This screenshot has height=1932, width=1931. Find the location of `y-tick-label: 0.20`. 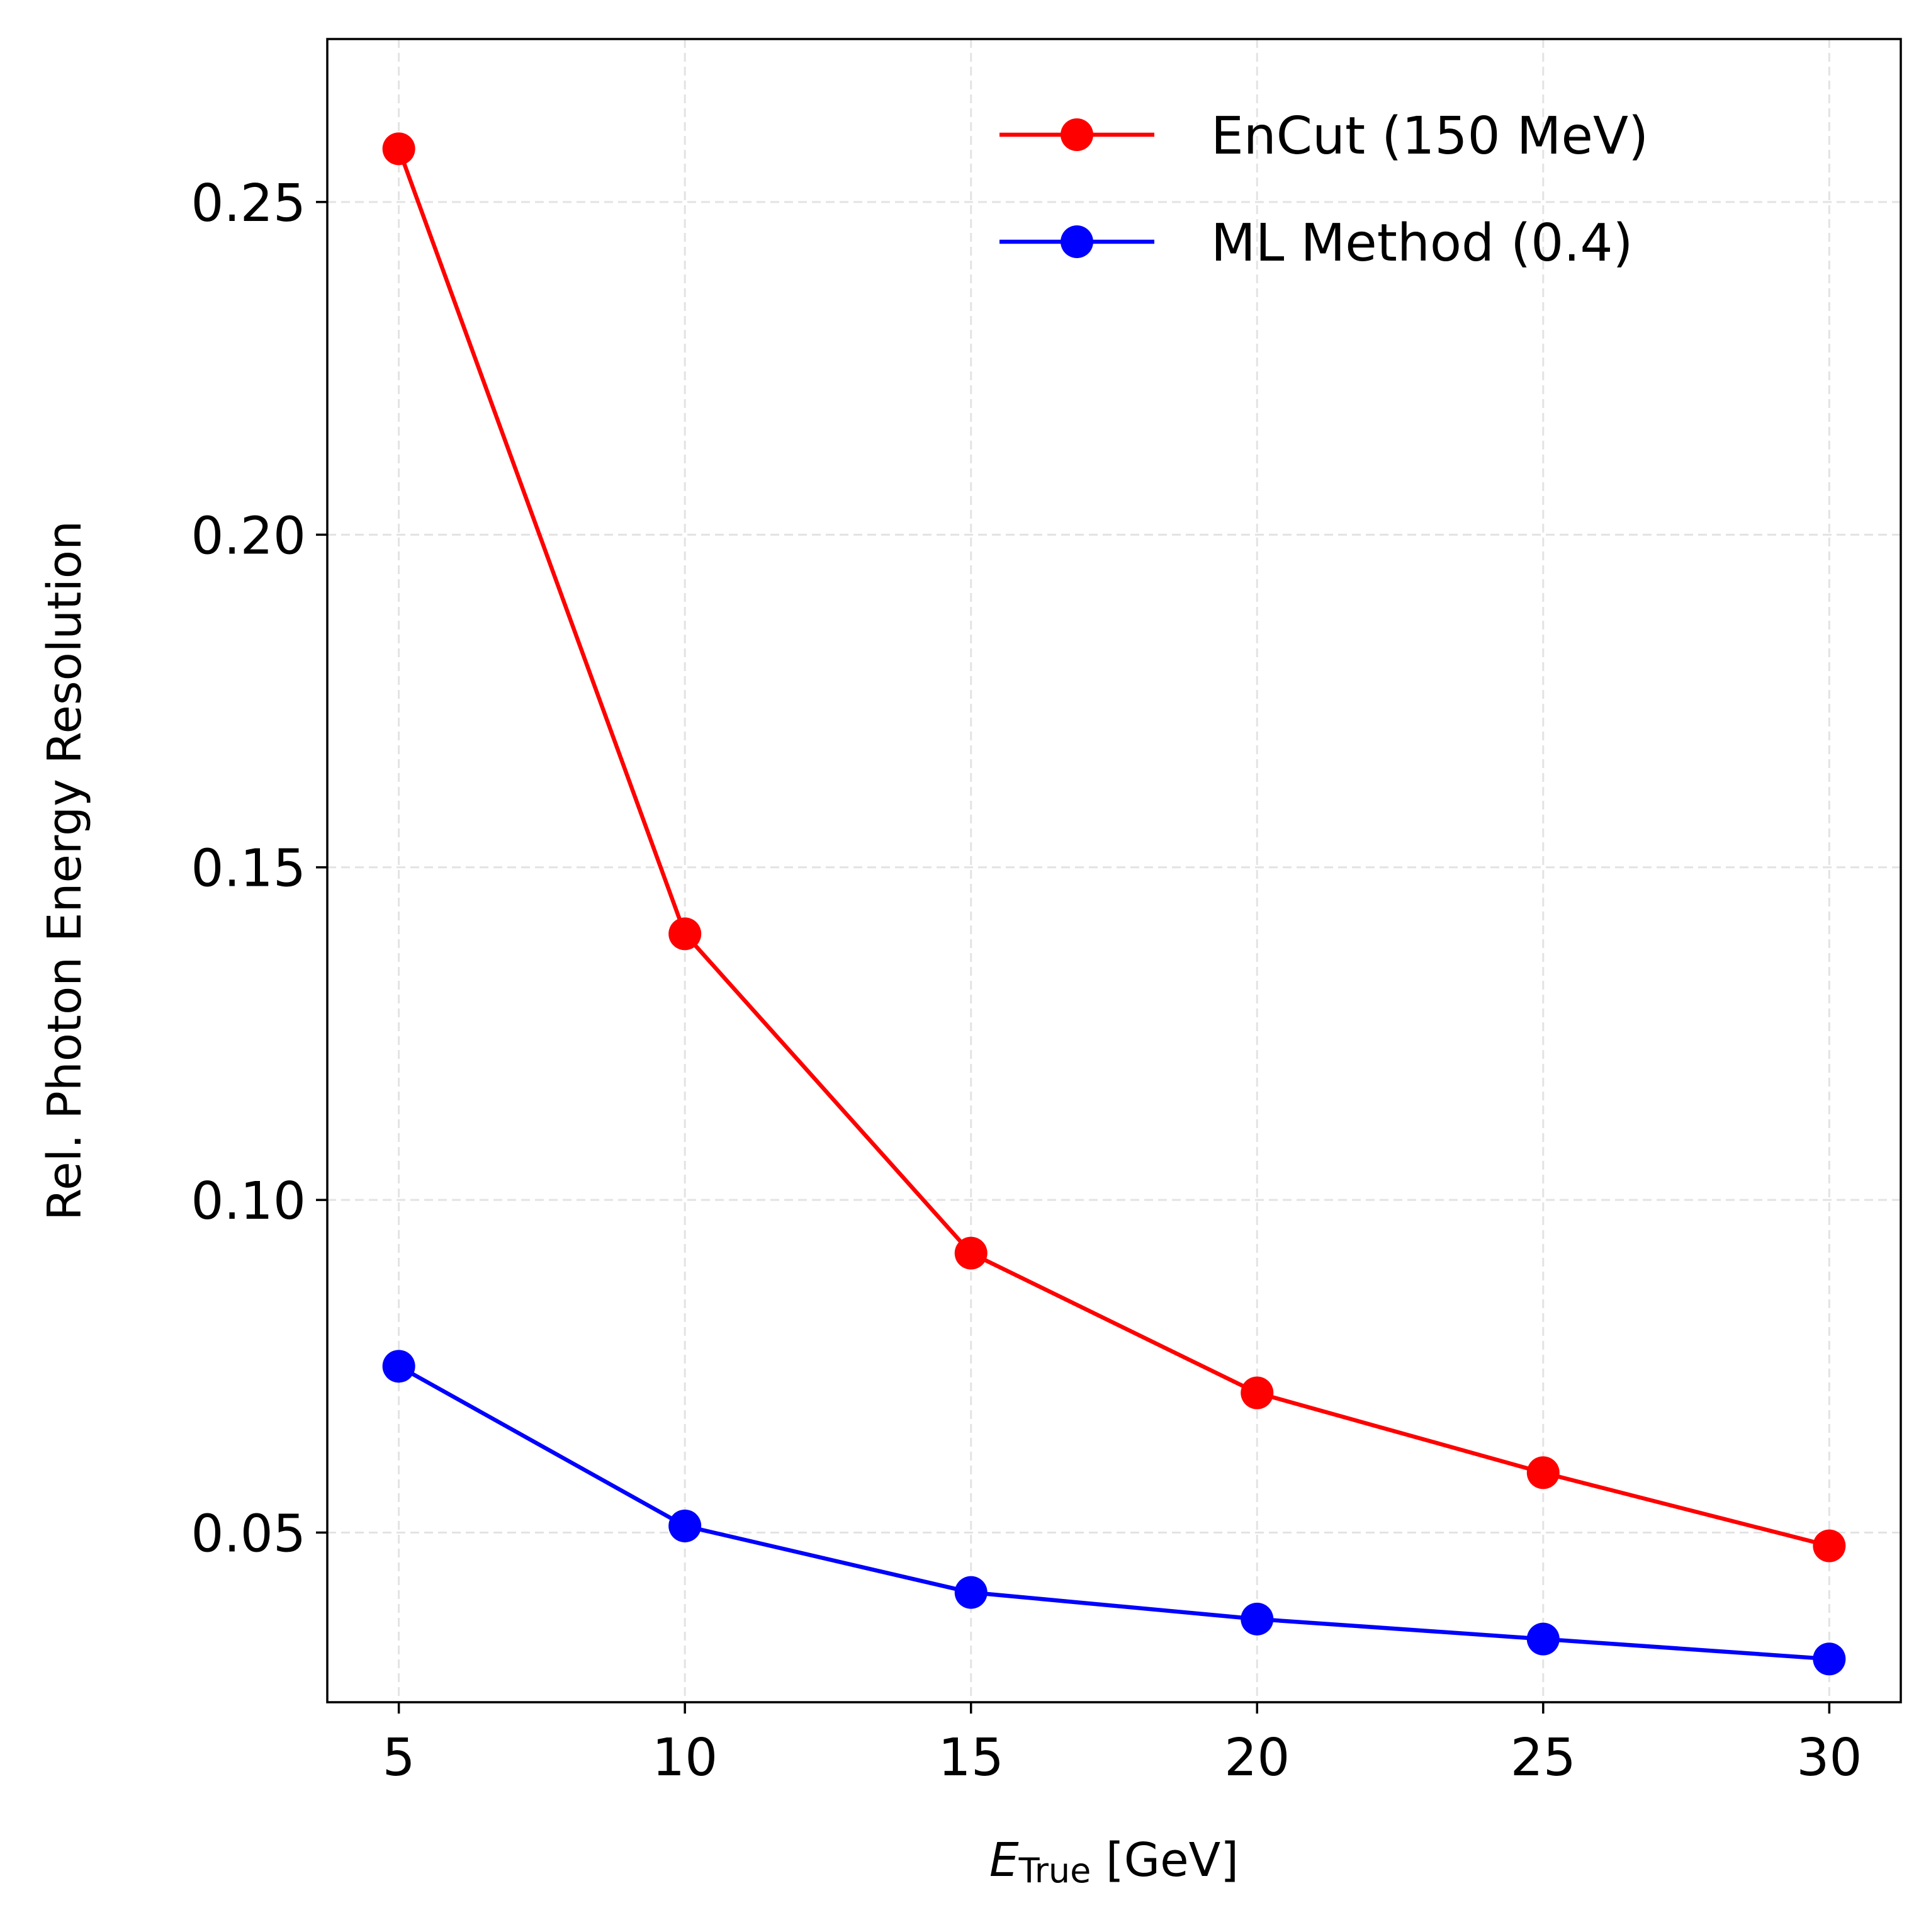

y-tick-label: 0.20 is located at coordinates (248, 536).